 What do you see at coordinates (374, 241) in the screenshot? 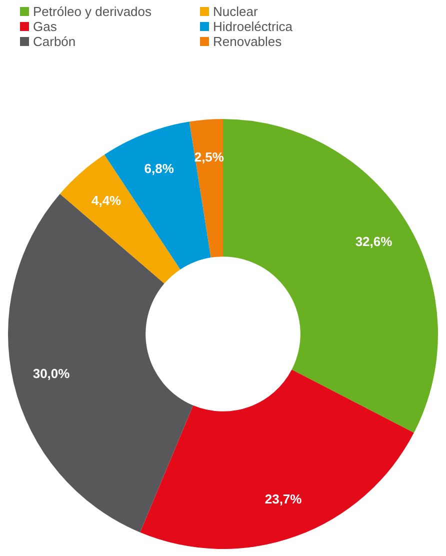
I see `data-label: 32,6%` at bounding box center [374, 241].